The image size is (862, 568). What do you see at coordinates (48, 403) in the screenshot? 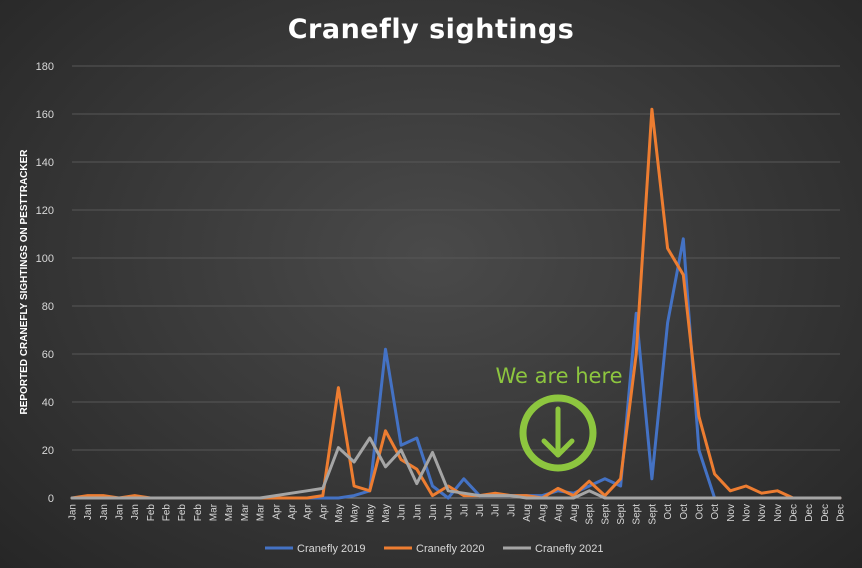
I see `y-tick-label: 40` at bounding box center [48, 403].